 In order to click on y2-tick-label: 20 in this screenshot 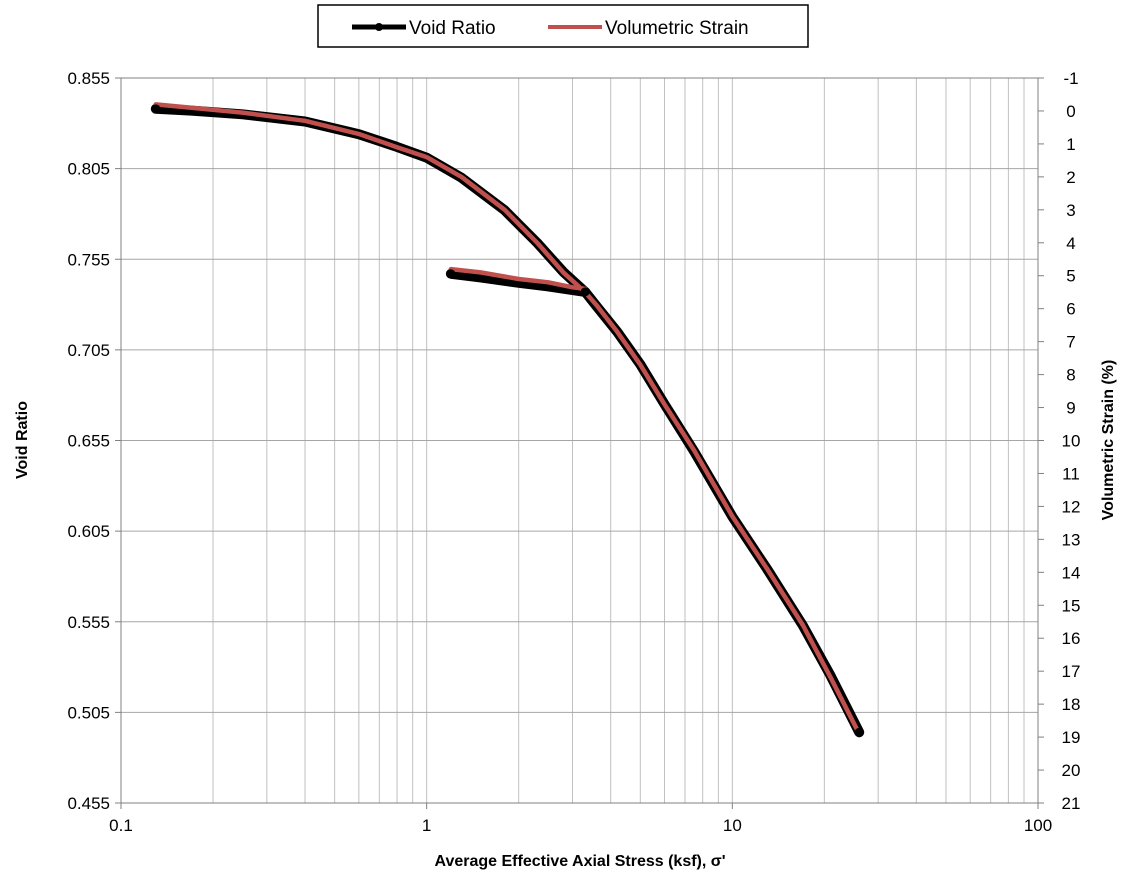, I will do `click(1071, 770)`.